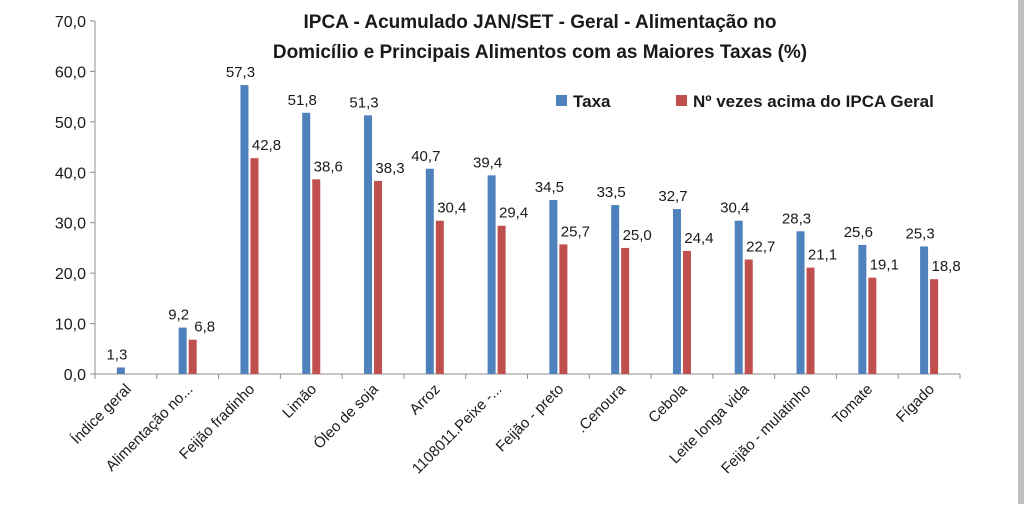 The height and width of the screenshot is (509, 1024). What do you see at coordinates (549, 187) in the screenshot?
I see `data-label-taxa: 34,5` at bounding box center [549, 187].